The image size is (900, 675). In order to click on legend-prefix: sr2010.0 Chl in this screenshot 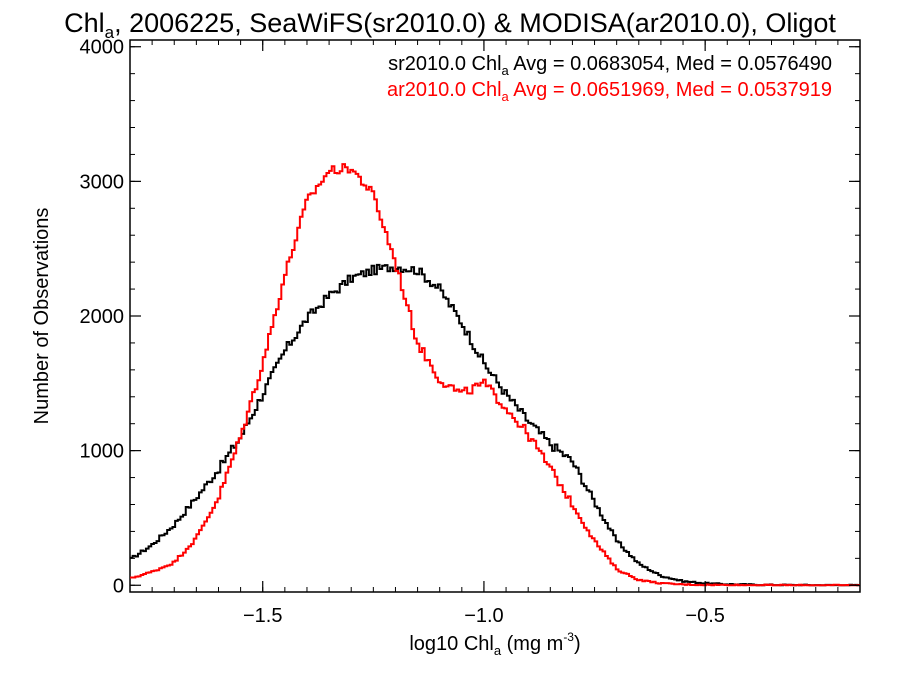, I will do `click(444, 64)`.